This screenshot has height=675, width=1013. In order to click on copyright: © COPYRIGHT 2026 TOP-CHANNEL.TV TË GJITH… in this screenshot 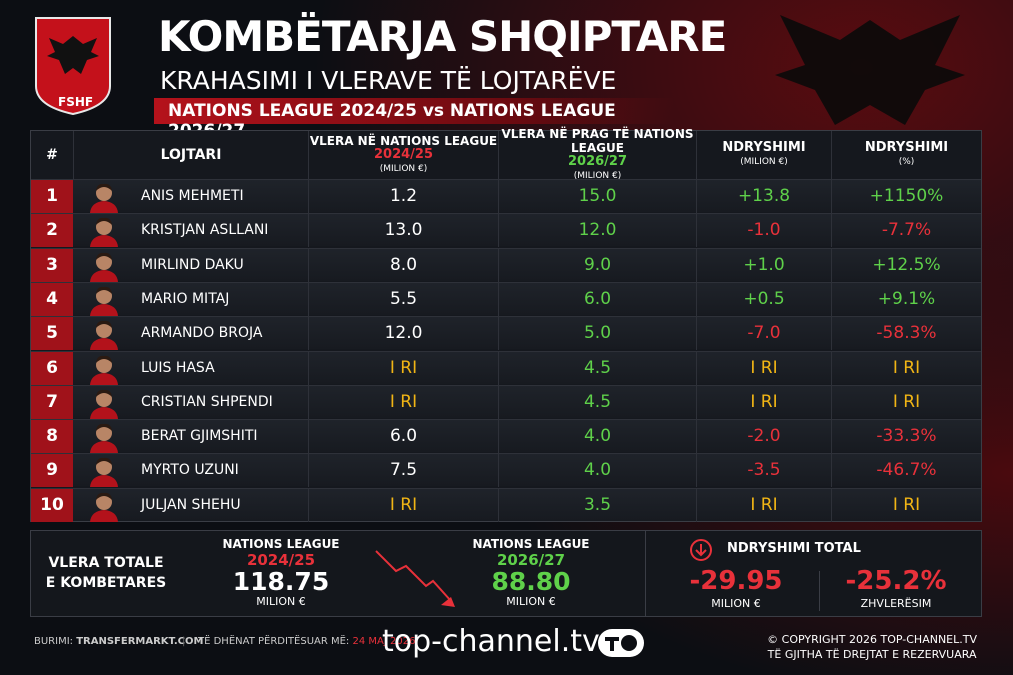, I will do `click(872, 647)`.